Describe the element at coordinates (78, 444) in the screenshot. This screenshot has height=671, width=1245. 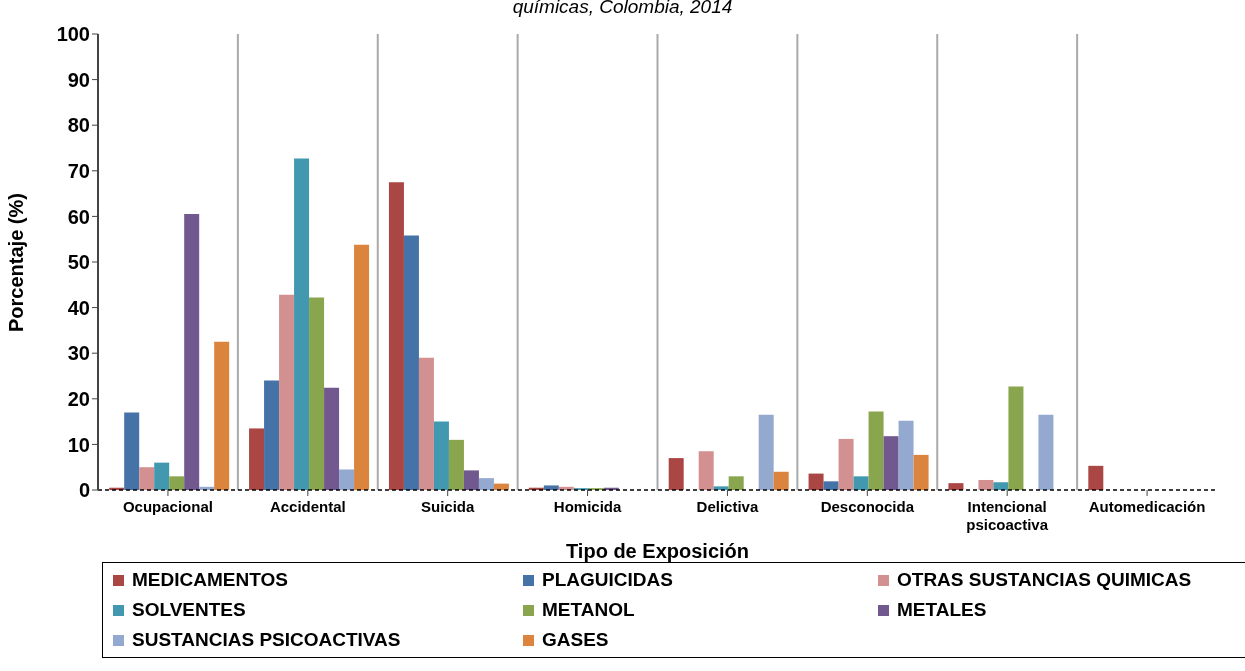
I see `y-tick-label: 10` at that location.